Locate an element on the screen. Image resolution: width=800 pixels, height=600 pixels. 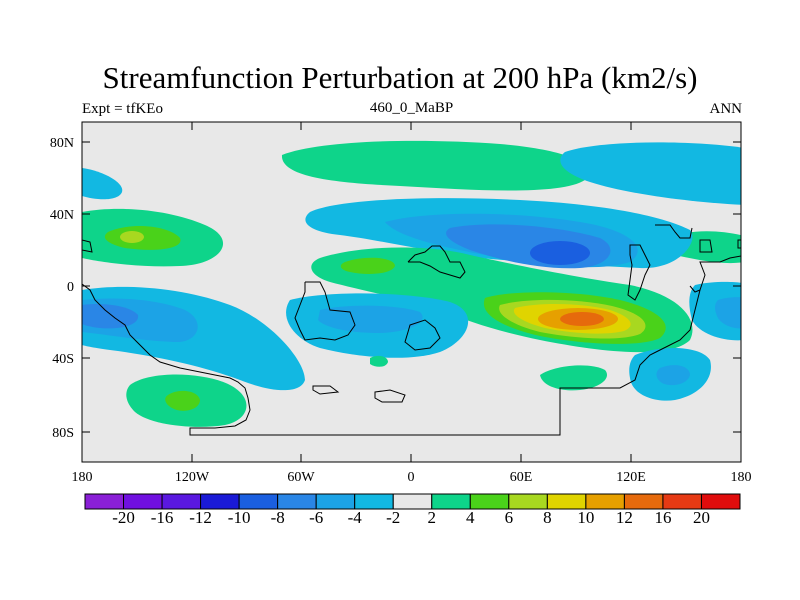
contour-pos-s-indian is located at coordinates (574, 378).